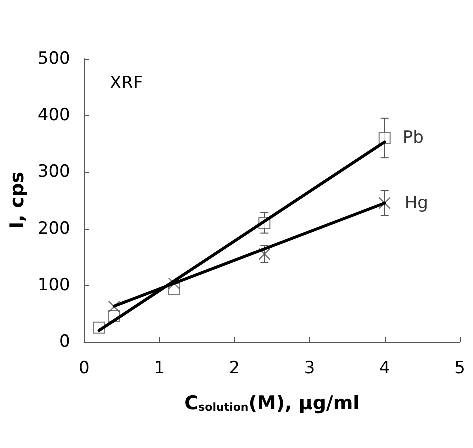 This screenshot has width=473, height=448. I want to click on annotation: XRF, so click(127, 84).